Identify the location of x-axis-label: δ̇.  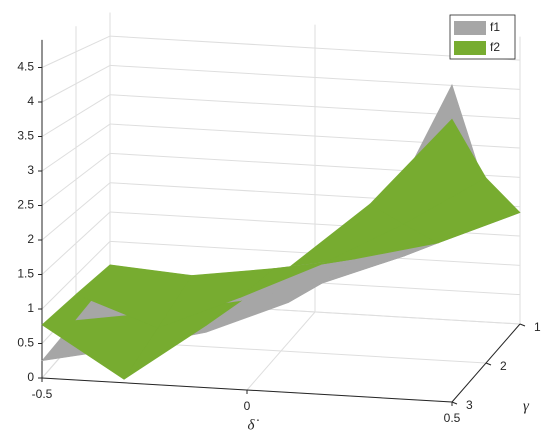
(254, 425).